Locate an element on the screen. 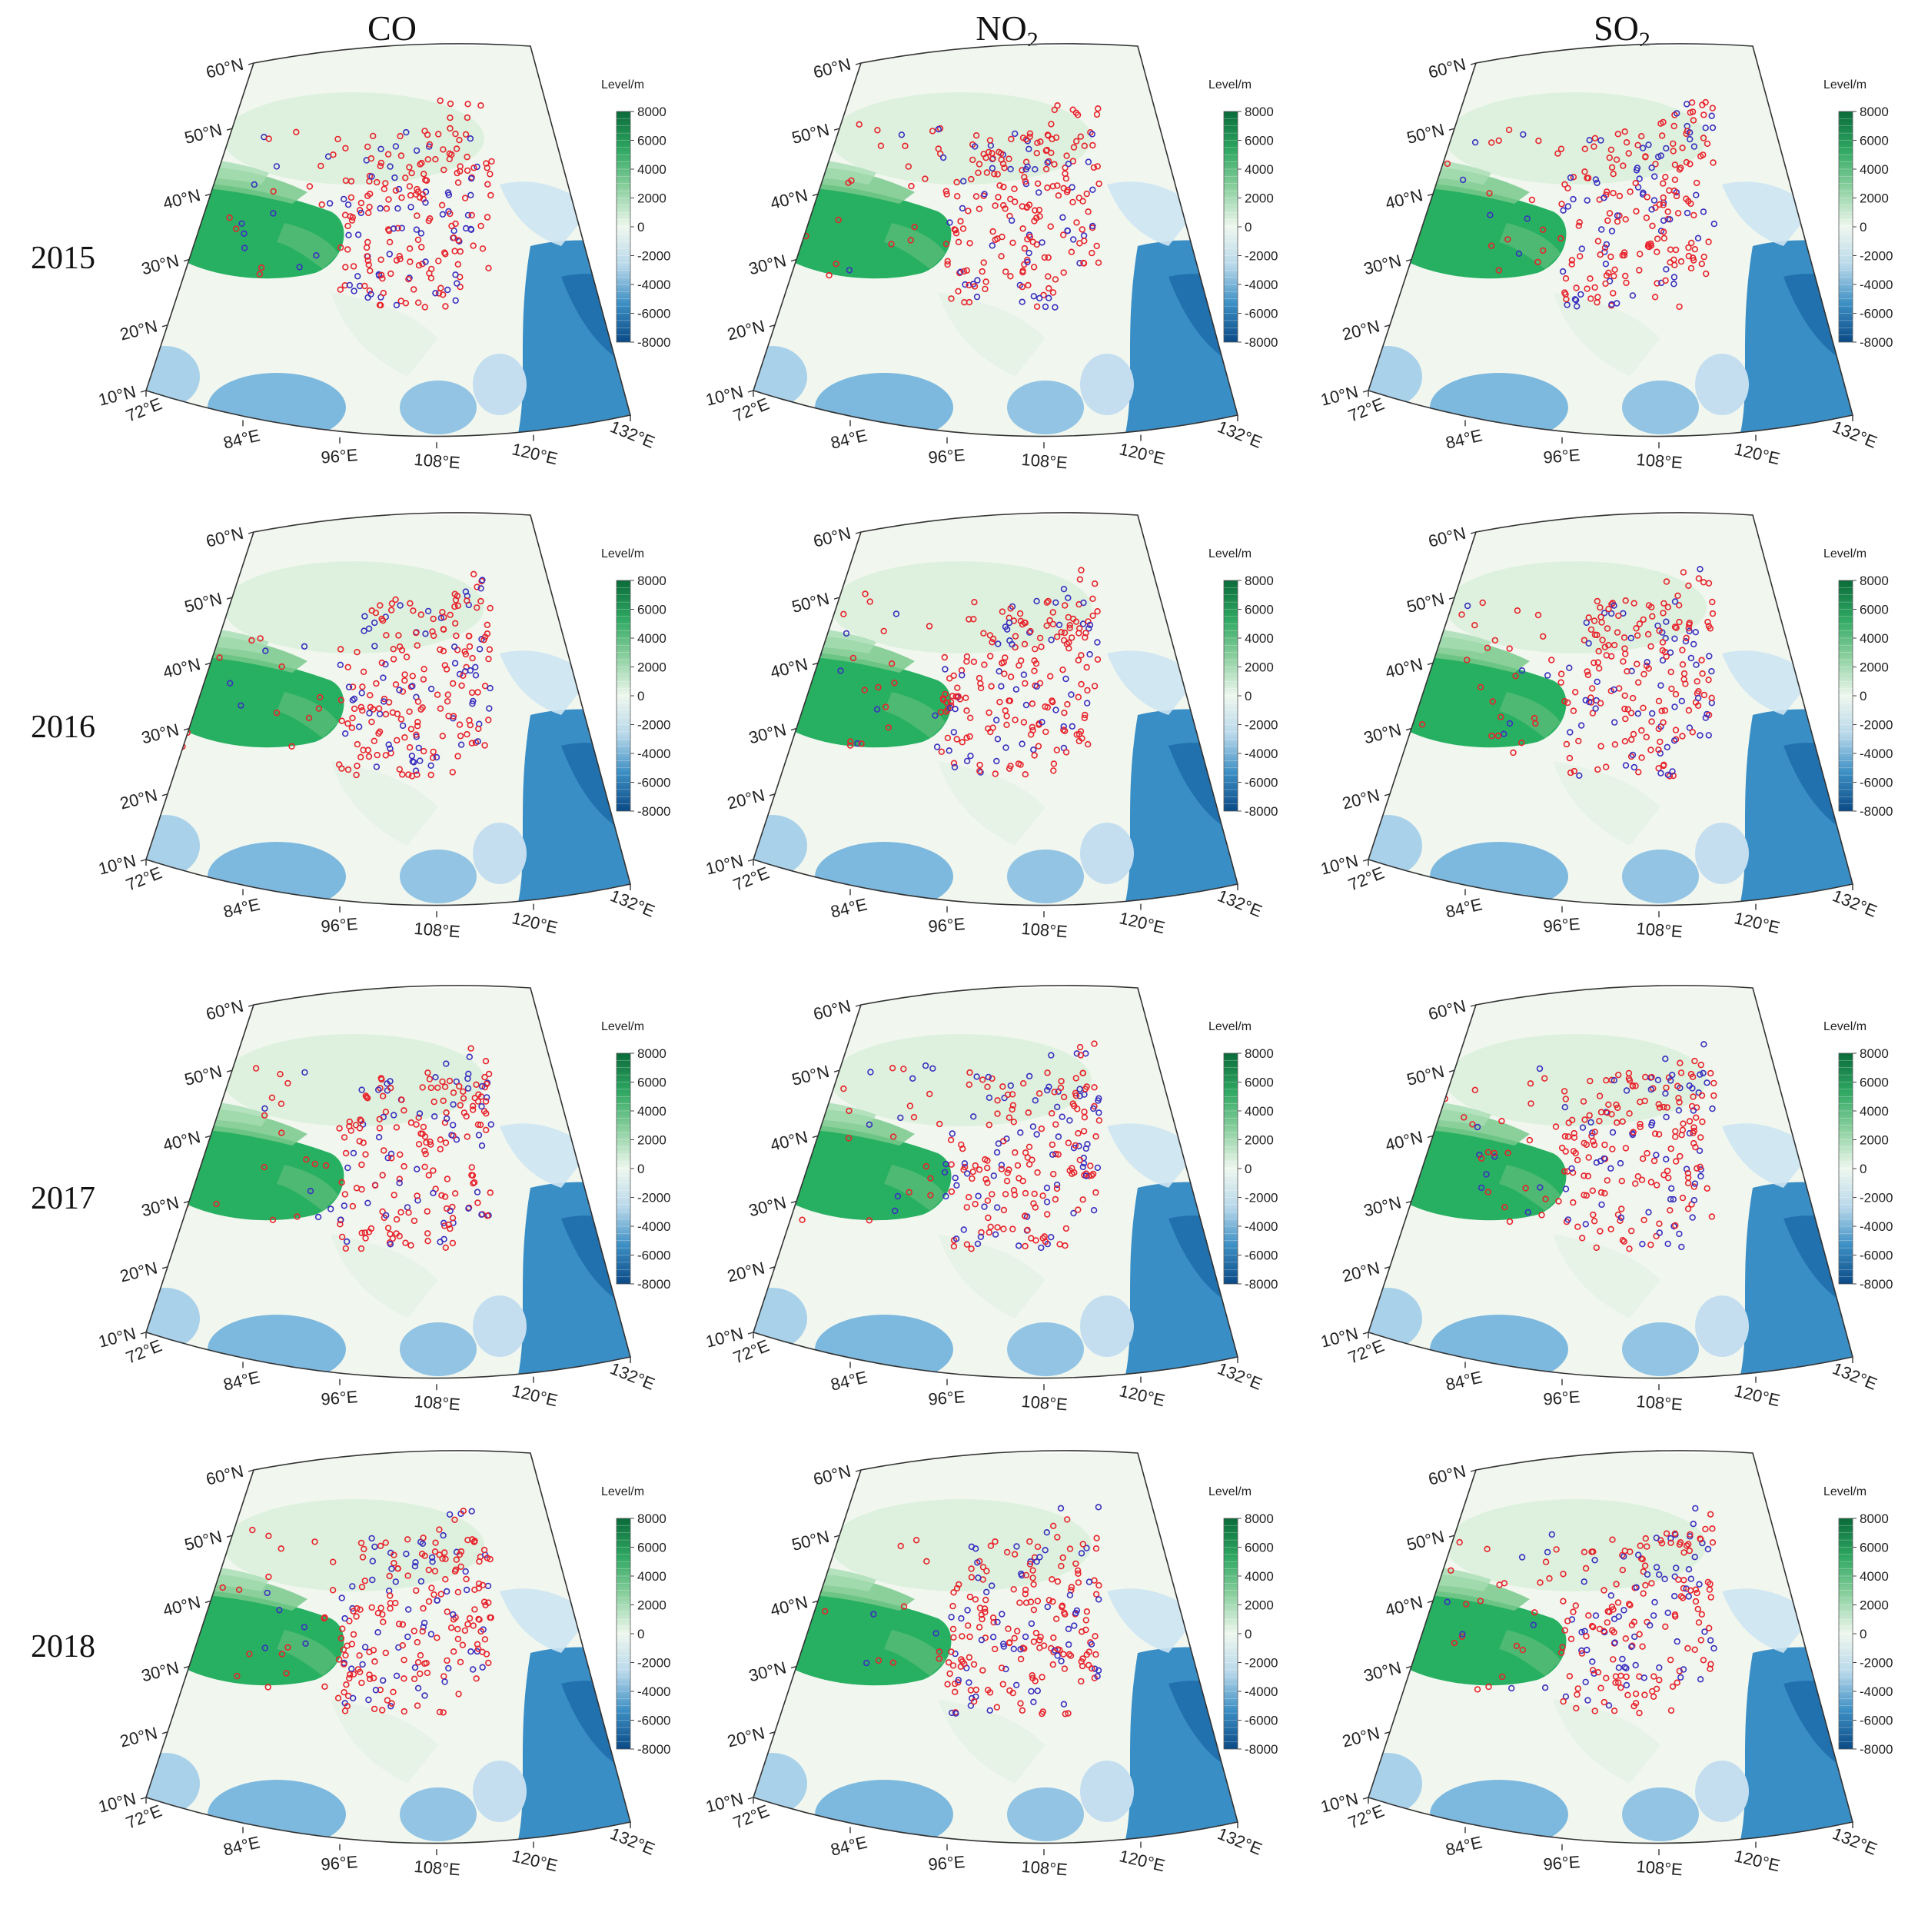 The image size is (1918, 1932). station-markers is located at coordinates (336, 675).